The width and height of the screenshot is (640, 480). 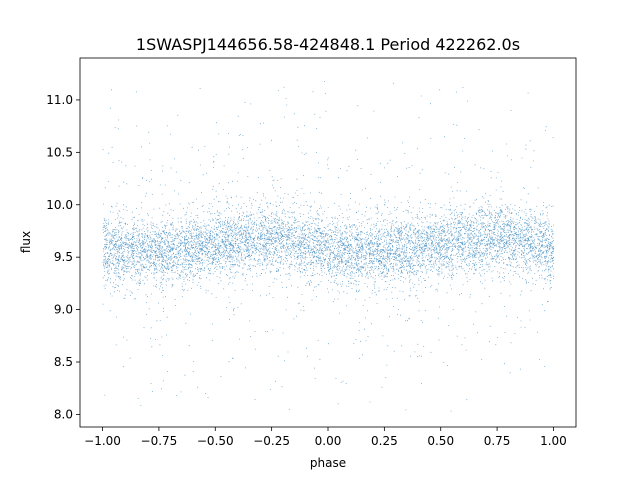 I want to click on x-tick-label: −0.75, so click(x=159, y=441).